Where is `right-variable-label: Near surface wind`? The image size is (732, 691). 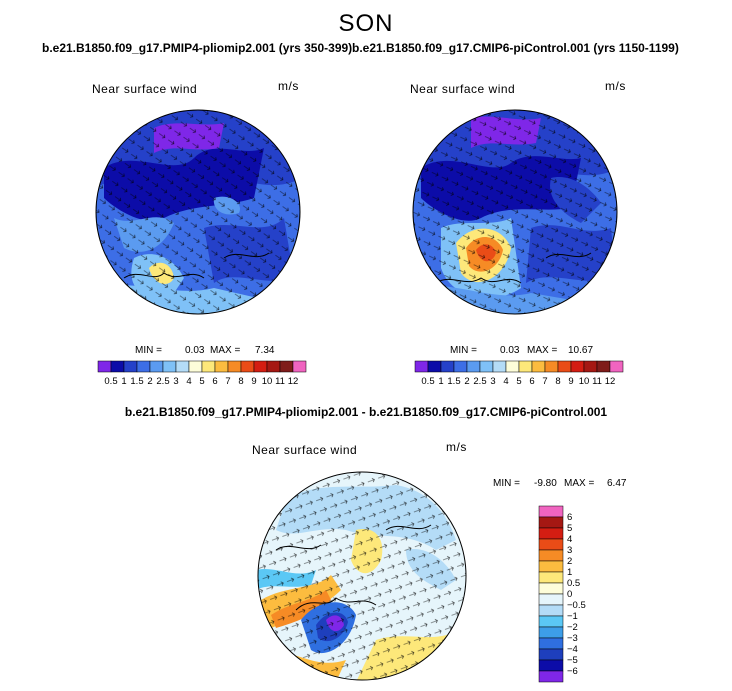 right-variable-label: Near surface wind is located at coordinates (463, 89).